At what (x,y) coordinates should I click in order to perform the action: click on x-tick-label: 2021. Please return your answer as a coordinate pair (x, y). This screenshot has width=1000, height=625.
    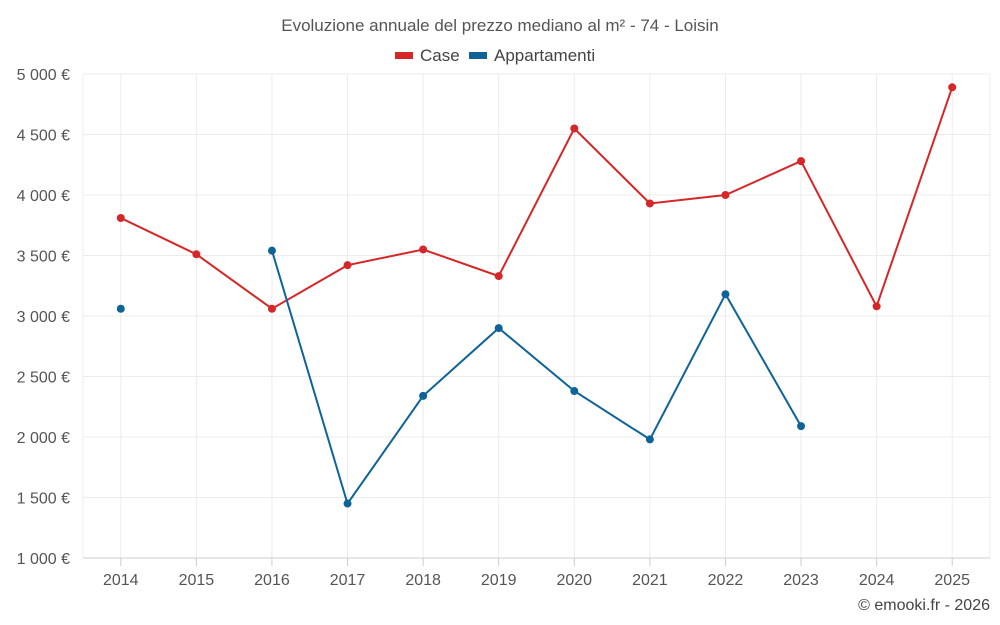
    Looking at the image, I should click on (650, 580).